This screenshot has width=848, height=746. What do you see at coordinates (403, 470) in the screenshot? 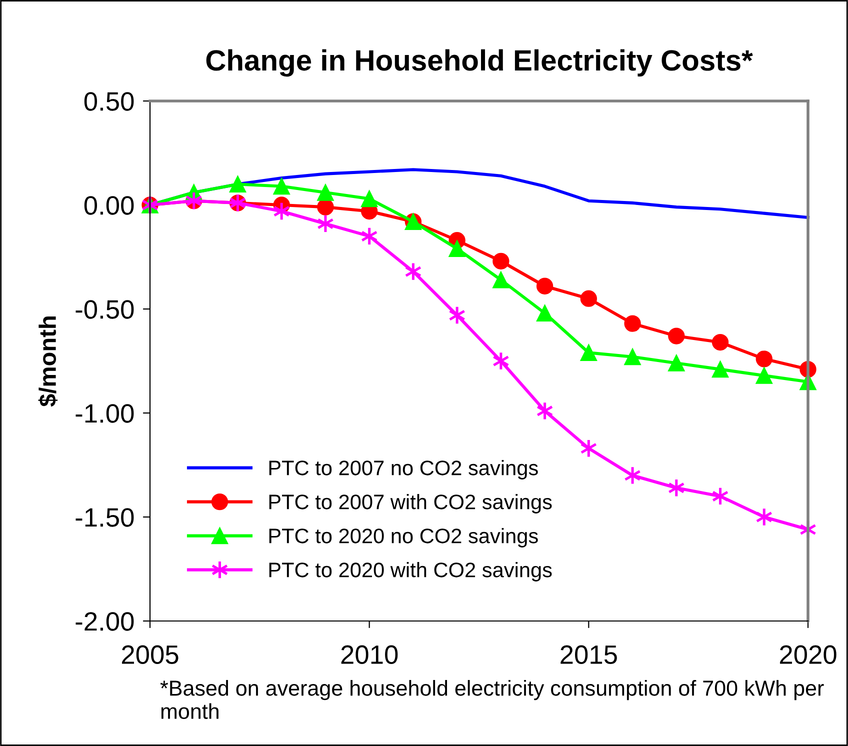
I see `legend-label: PTC to 2007 no CO2 savings` at bounding box center [403, 470].